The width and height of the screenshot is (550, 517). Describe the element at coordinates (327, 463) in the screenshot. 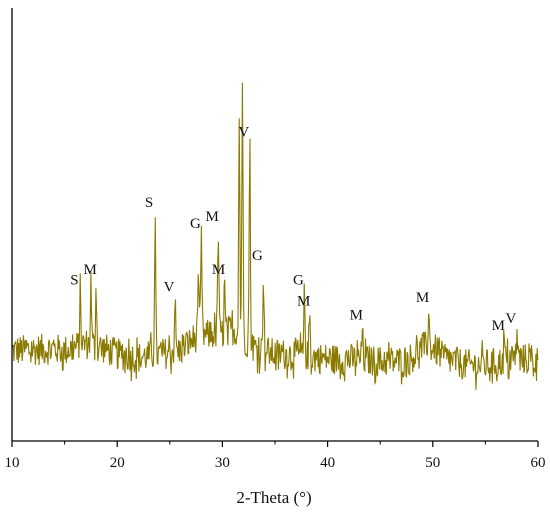

I see `x-tick-label: 40` at that location.